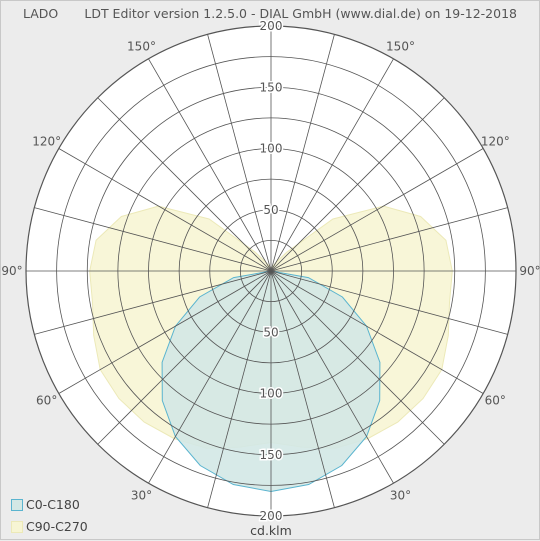 This screenshot has width=540, height=541. Describe the element at coordinates (529, 271) in the screenshot. I see `angle-label-right-90: 90°` at that location.